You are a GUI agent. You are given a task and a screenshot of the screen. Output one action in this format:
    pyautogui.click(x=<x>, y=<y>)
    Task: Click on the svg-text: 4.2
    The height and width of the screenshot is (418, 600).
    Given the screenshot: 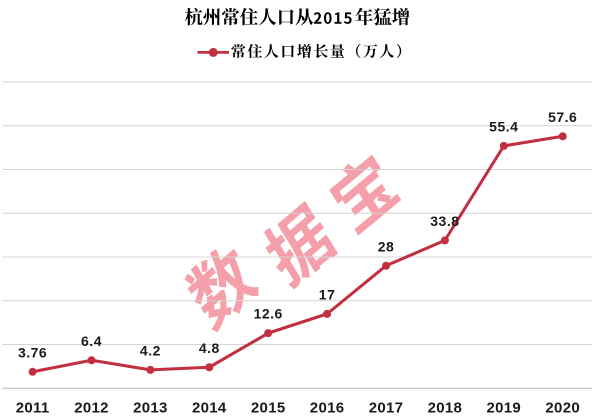 What is the action you would take?
    pyautogui.click(x=150, y=350)
    